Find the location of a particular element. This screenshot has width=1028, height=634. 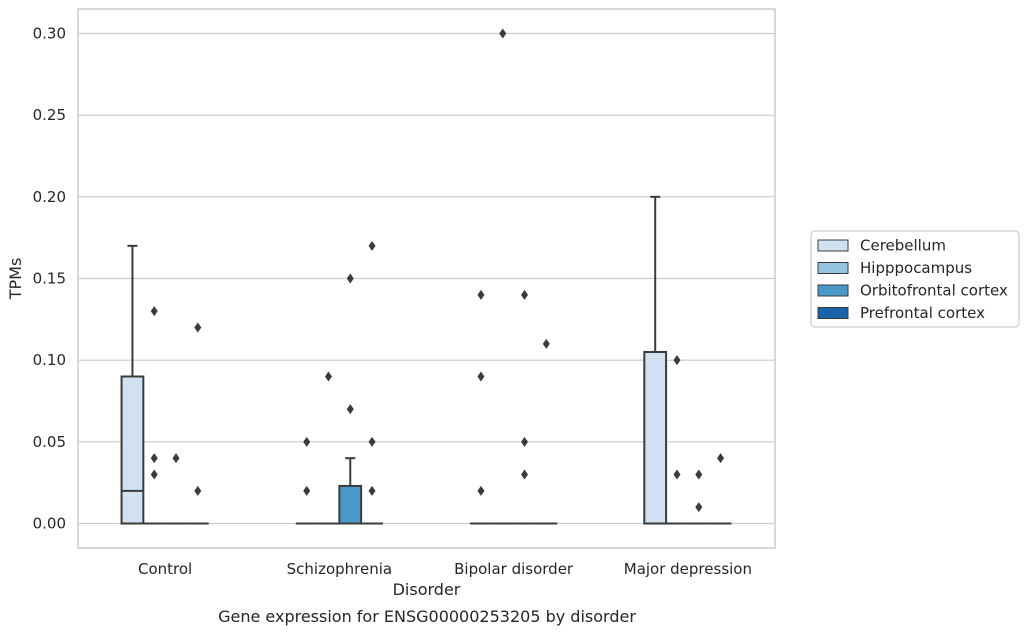

legend-label: Orbitofrontal cortex is located at coordinates (934, 291).